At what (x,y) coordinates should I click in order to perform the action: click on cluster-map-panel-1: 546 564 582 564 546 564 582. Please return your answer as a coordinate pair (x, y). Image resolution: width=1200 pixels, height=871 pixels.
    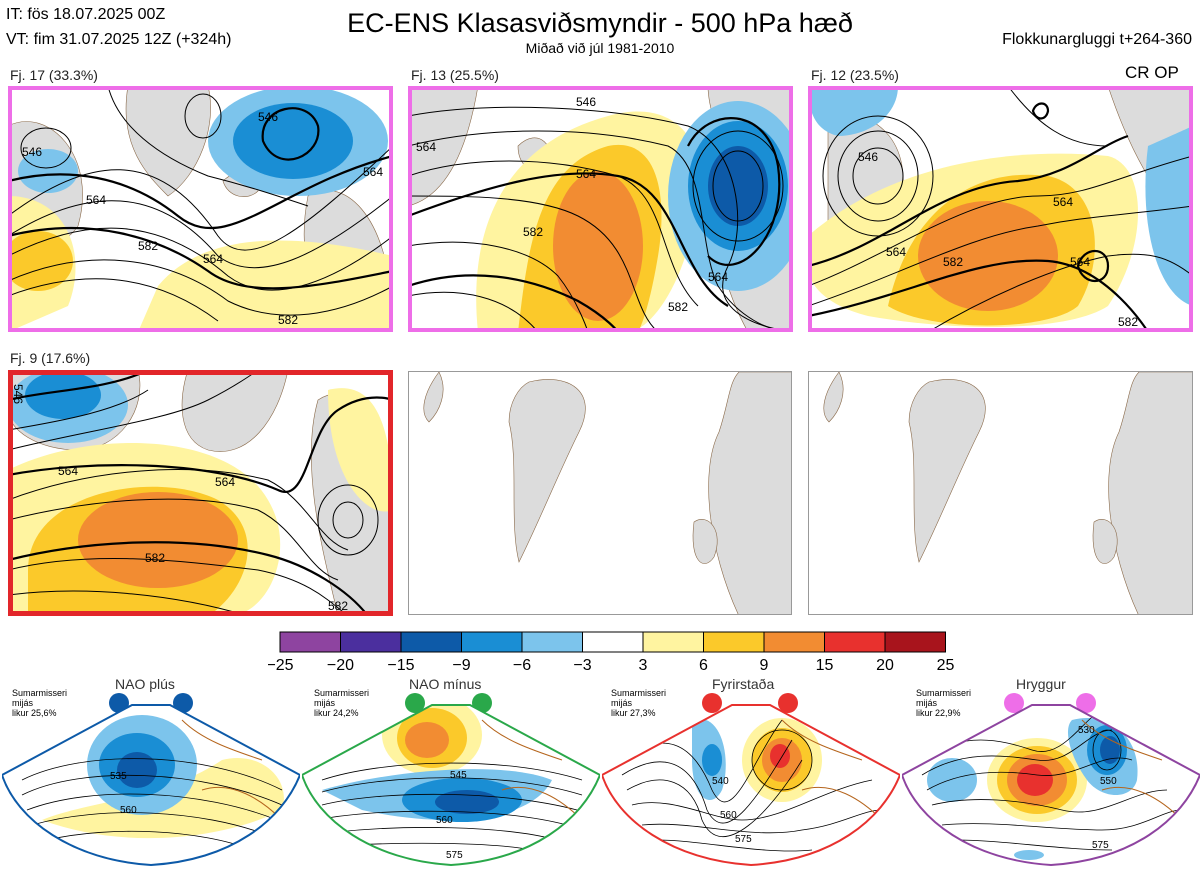
    Looking at the image, I should click on (200, 209).